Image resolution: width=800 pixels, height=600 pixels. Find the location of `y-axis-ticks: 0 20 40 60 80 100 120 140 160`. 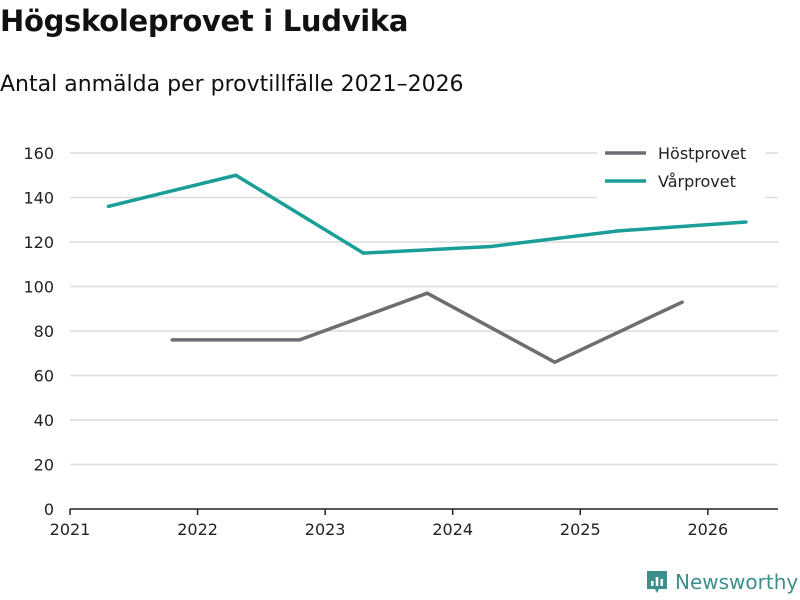

y-axis-ticks: 0 20 40 60 80 100 120 140 160 is located at coordinates (38, 331).